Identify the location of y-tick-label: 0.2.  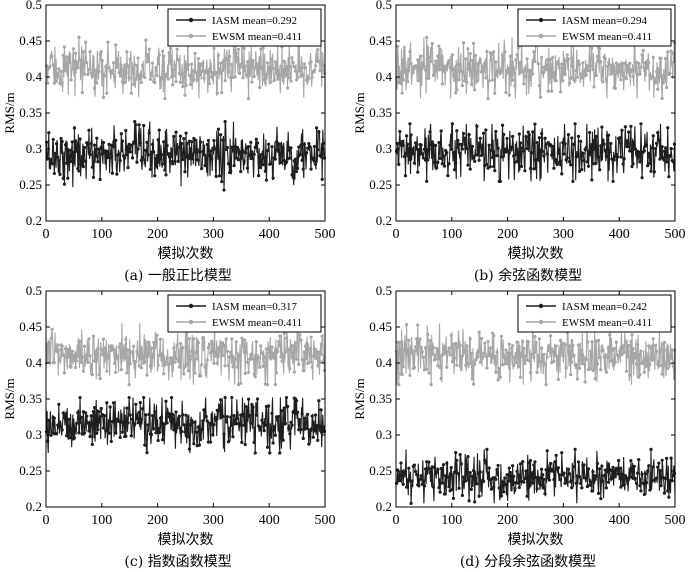
(34, 506).